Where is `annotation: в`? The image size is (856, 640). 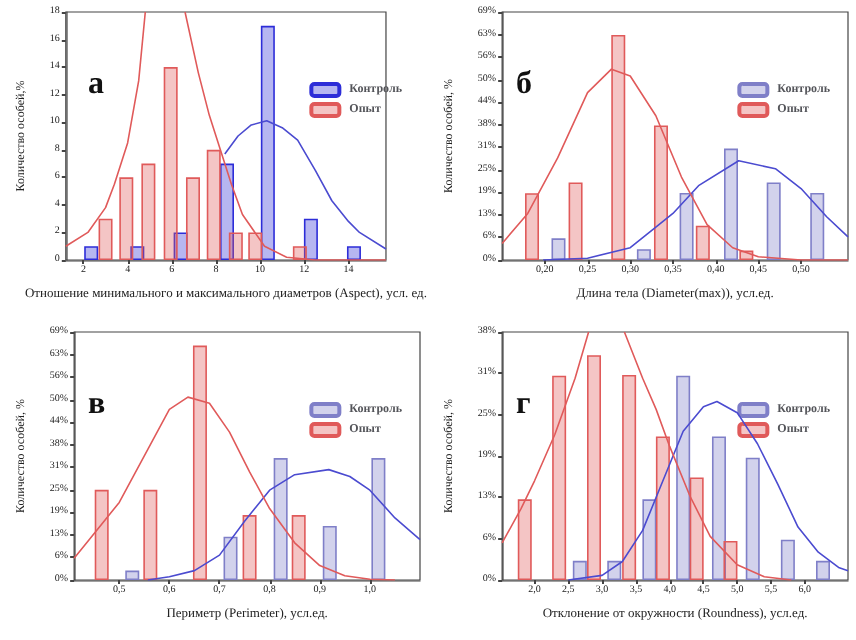
annotation: в is located at coordinates (97, 404).